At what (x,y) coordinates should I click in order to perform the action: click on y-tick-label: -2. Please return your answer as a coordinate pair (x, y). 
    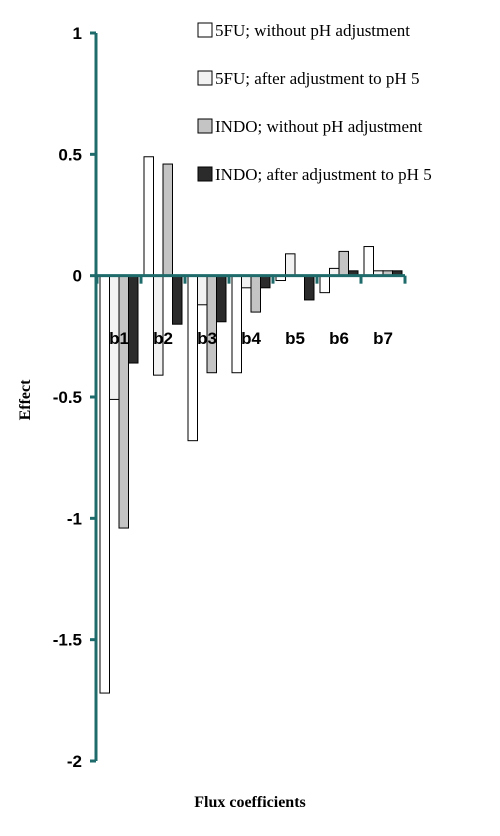
    Looking at the image, I should click on (74, 761).